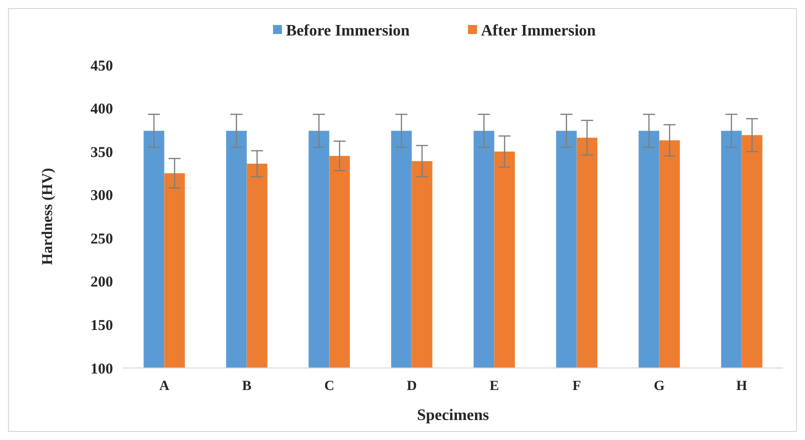 This screenshot has width=805, height=440. What do you see at coordinates (247, 386) in the screenshot?
I see `x-tick-label: B` at bounding box center [247, 386].